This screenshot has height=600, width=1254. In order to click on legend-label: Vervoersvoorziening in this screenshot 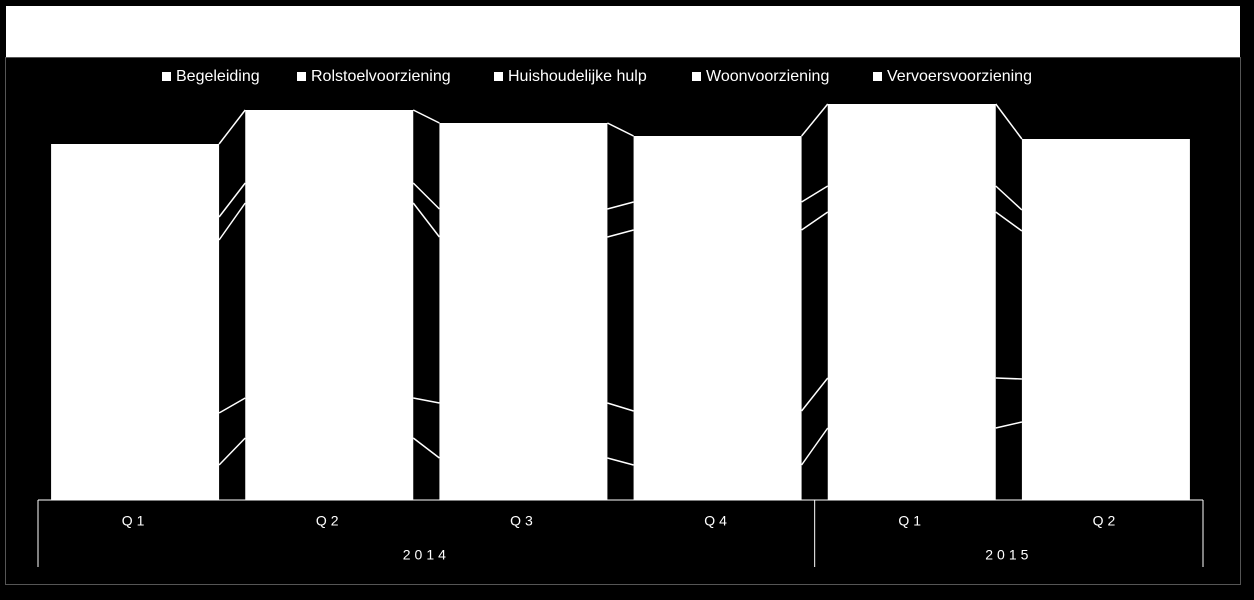, I will do `click(959, 76)`.